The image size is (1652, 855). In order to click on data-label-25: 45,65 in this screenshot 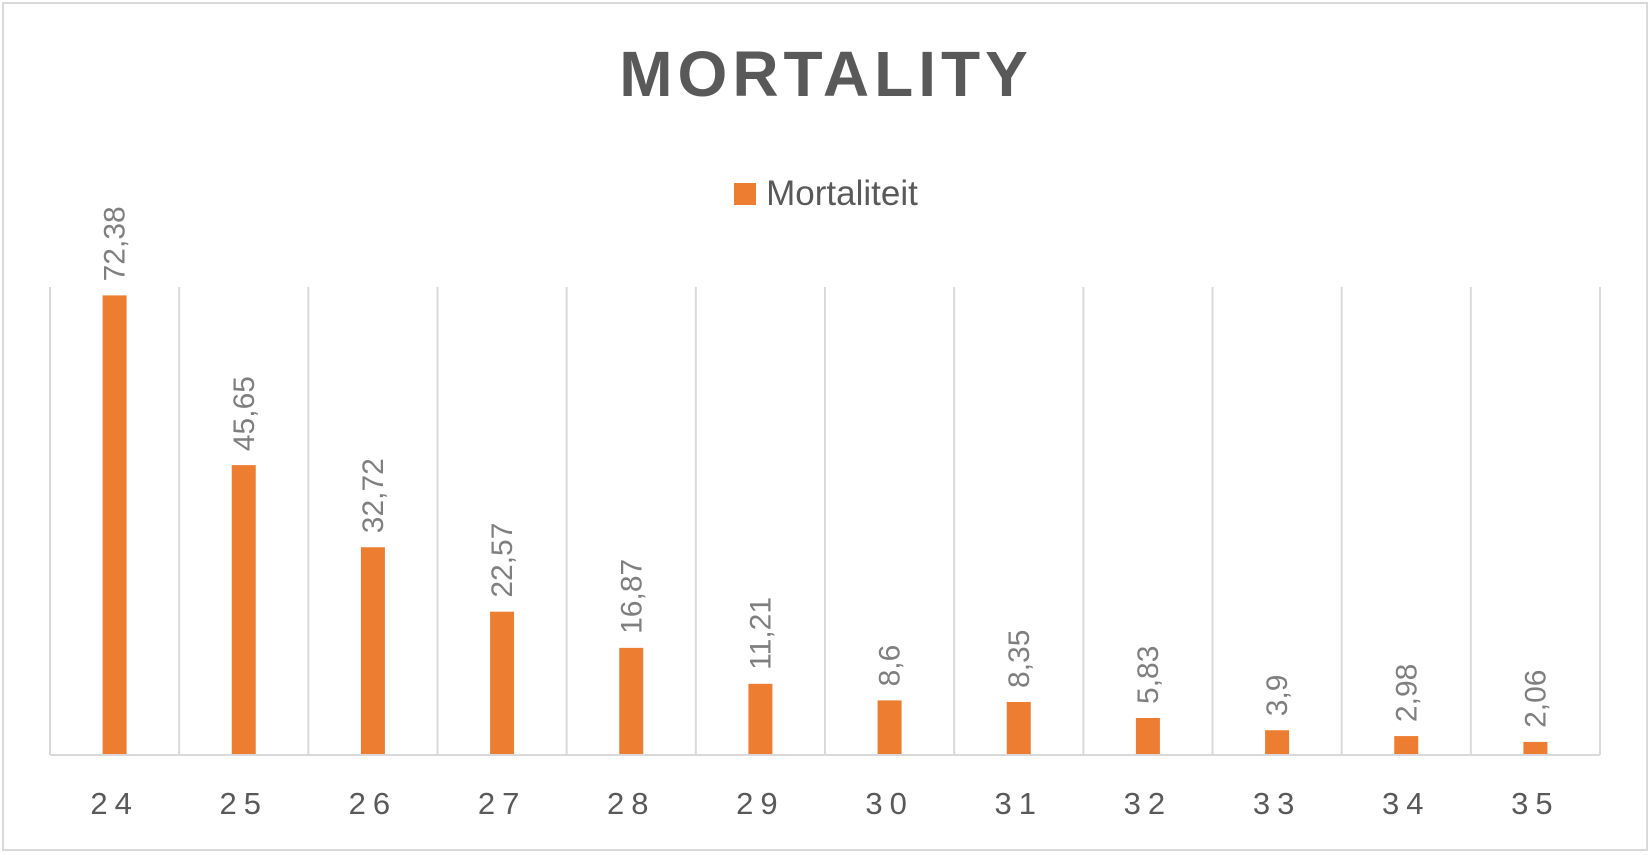, I will do `click(244, 413)`.